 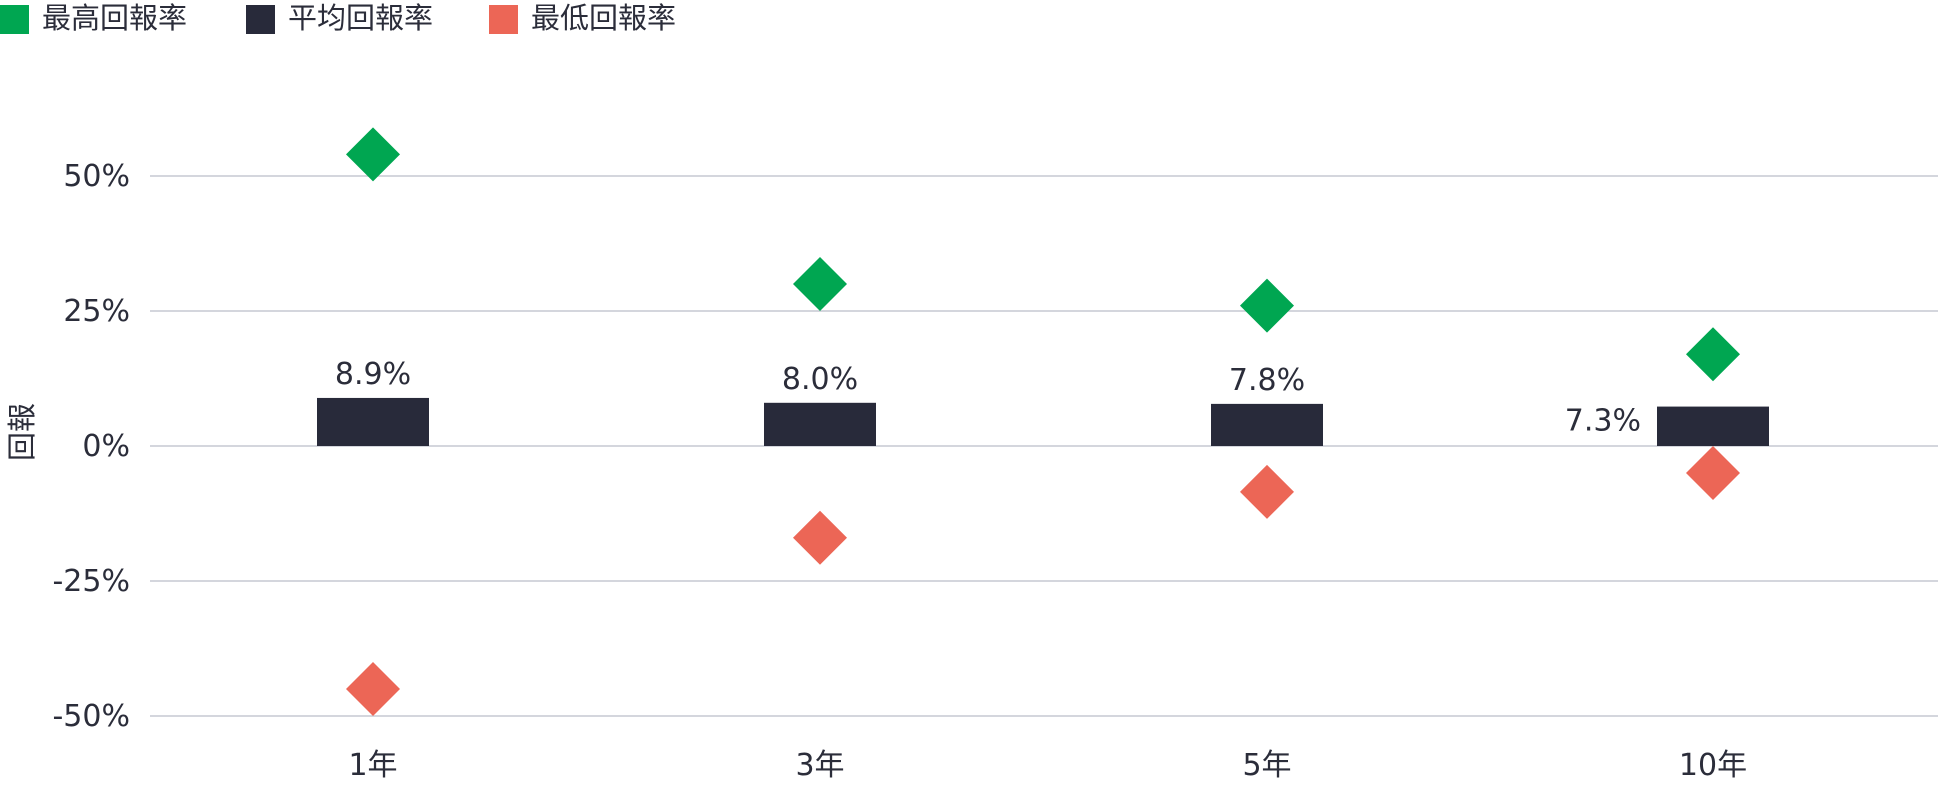 I want to click on data-label-average: 7.8%, so click(x=1267, y=380).